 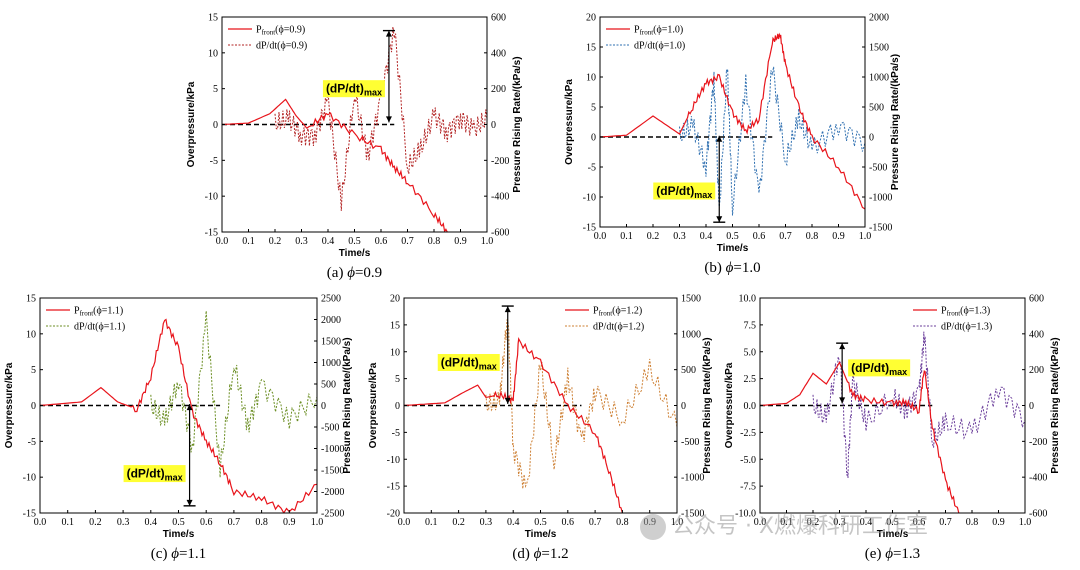 What do you see at coordinates (866, 522) in the screenshot?
I see `x-tick-label: 0.4` at bounding box center [866, 522].